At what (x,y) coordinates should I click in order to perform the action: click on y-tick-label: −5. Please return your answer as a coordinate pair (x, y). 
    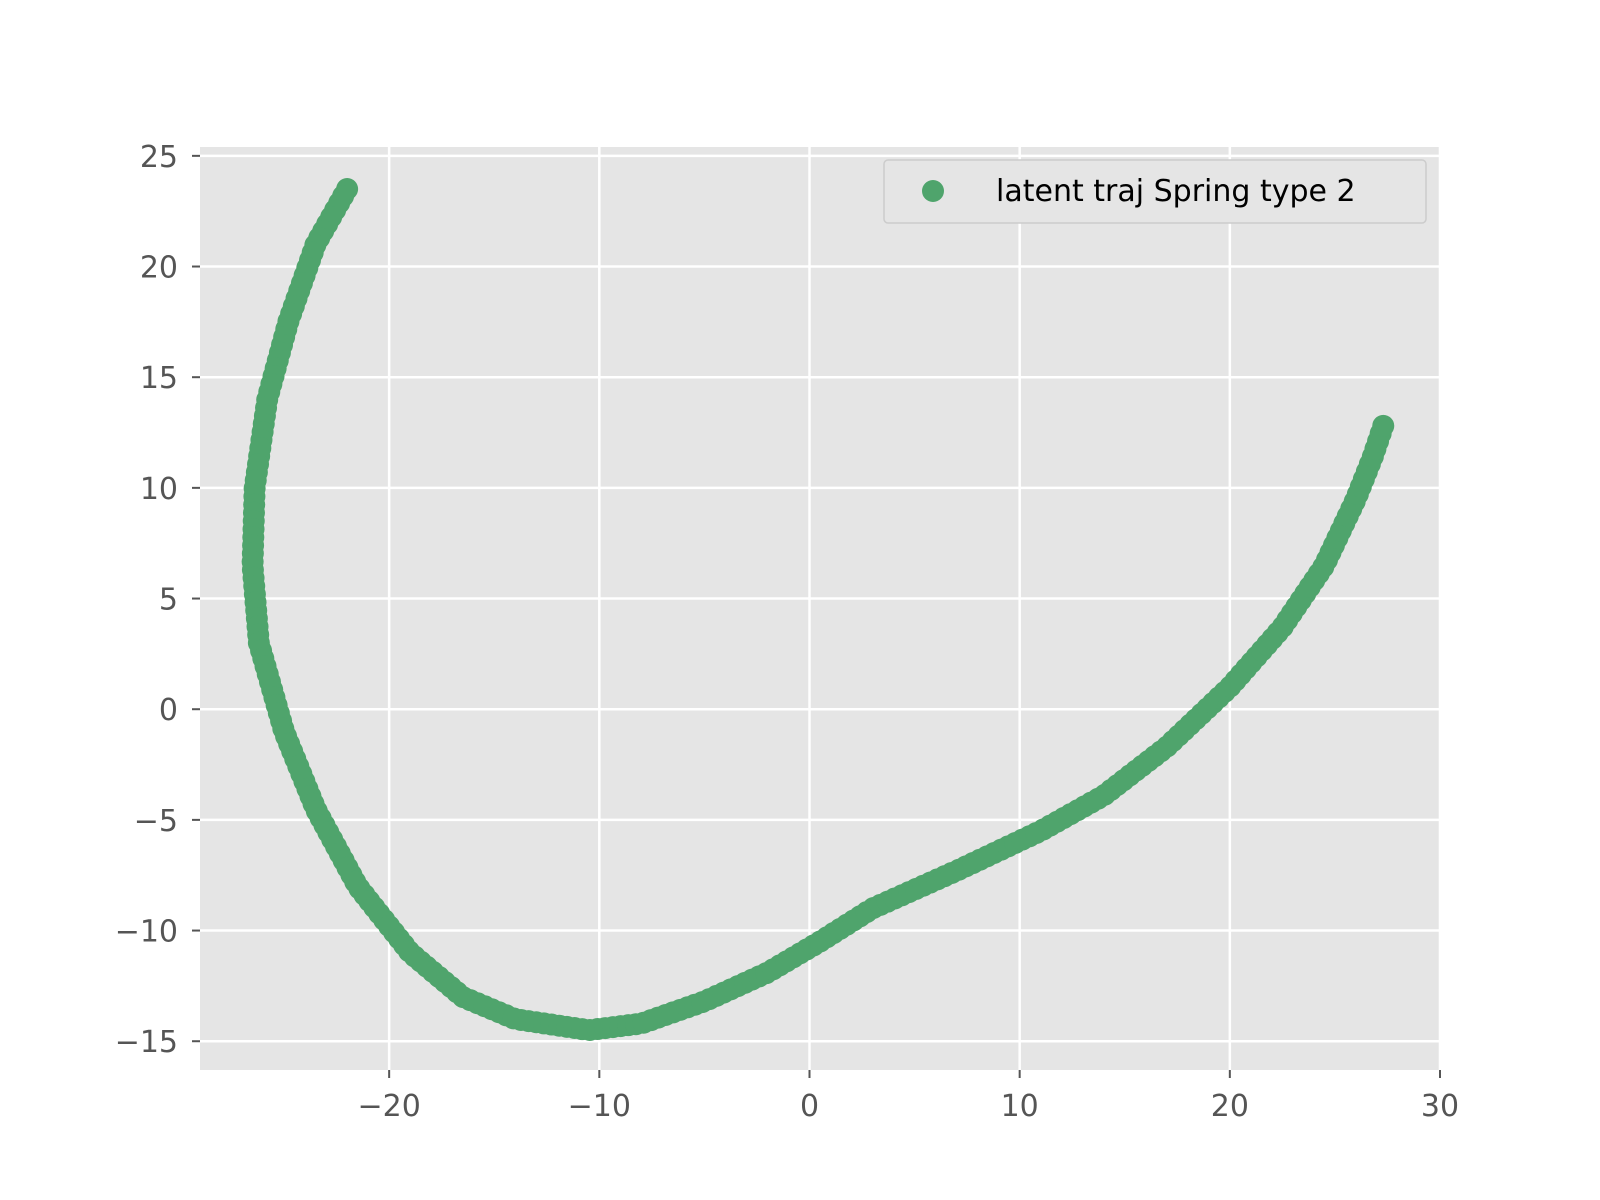
    Looking at the image, I should click on (156, 821).